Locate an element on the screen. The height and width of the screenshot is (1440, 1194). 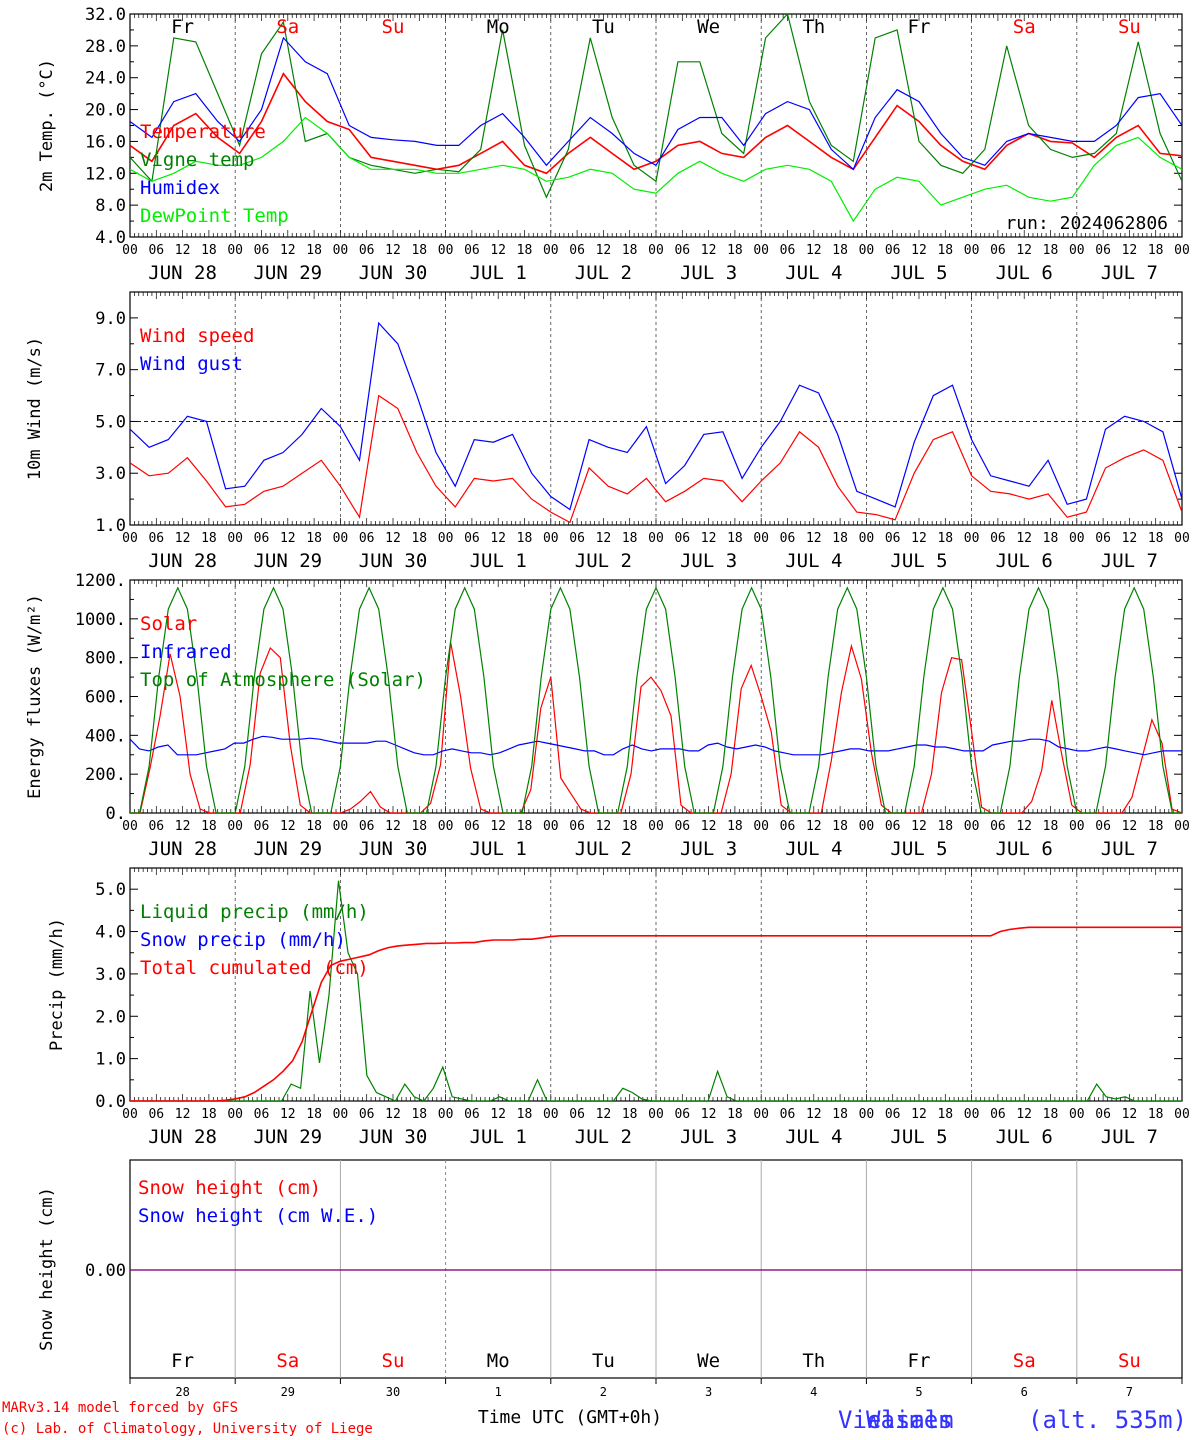
day-name-label: Sa is located at coordinates (287, 1361).